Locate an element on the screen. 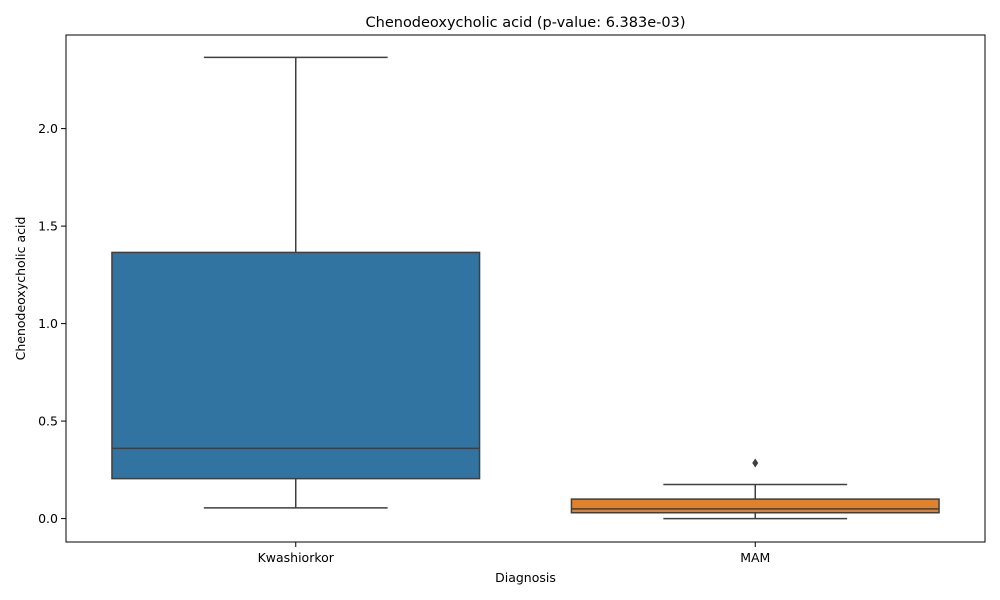 The width and height of the screenshot is (1000, 600). x-tick-label: Kwashiorkor is located at coordinates (296, 557).